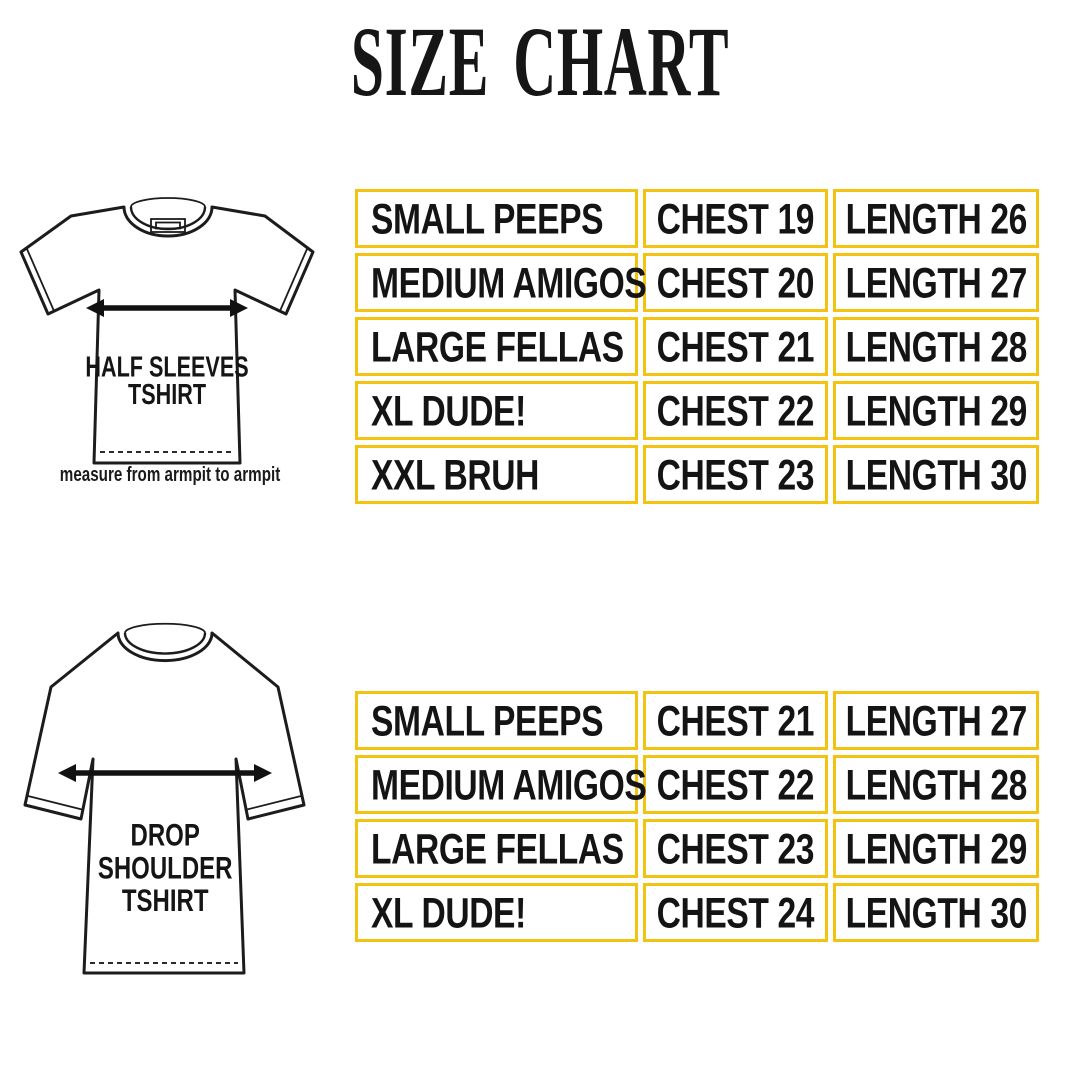 The height and width of the screenshot is (1080, 1080). I want to click on half-sleeves-shirt-label: HALF SLEEVES TSHIRT, so click(167, 380).